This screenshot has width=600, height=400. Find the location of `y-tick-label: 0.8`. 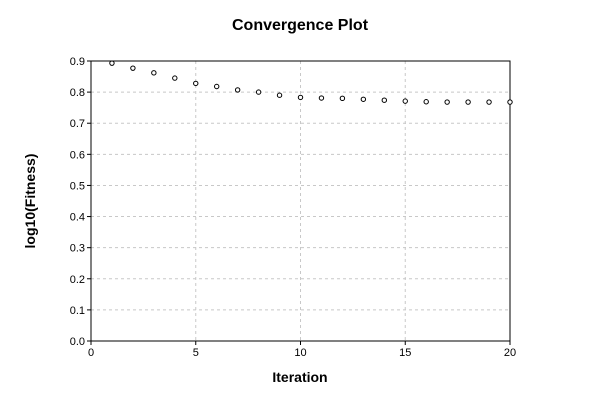

y-tick-label: 0.8 is located at coordinates (77, 93).